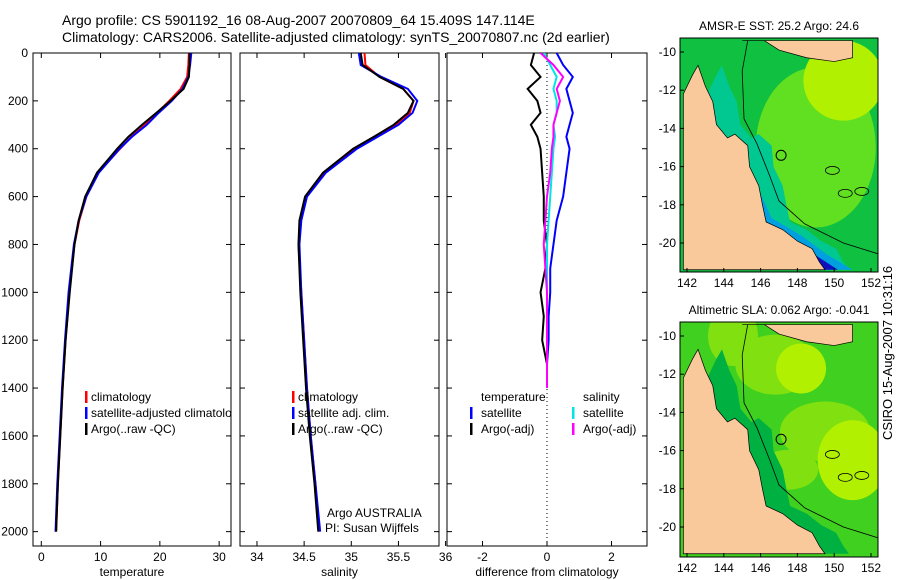  Describe the element at coordinates (24, 53) in the screenshot. I see `y-tick-label: 0` at that location.